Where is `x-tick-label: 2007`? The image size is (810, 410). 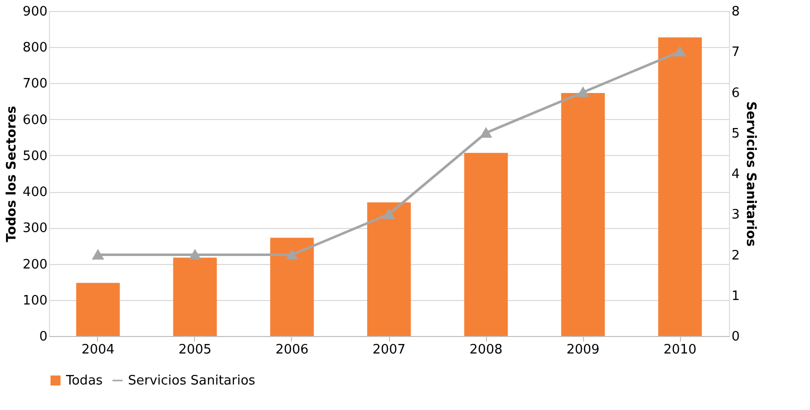 x-tick-label: 2007 is located at coordinates (389, 350).